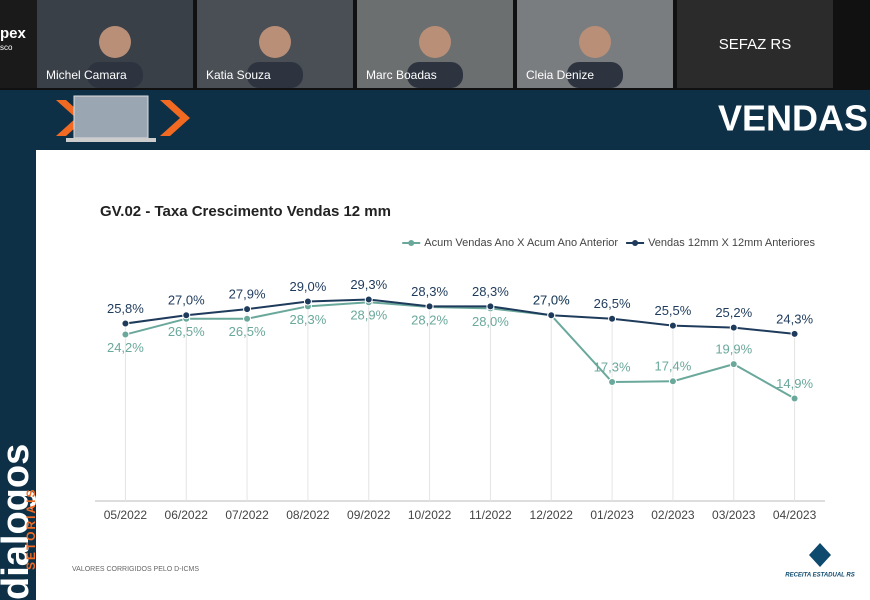  What do you see at coordinates (175, 118) in the screenshot?
I see `arrow-icon` at bounding box center [175, 118].